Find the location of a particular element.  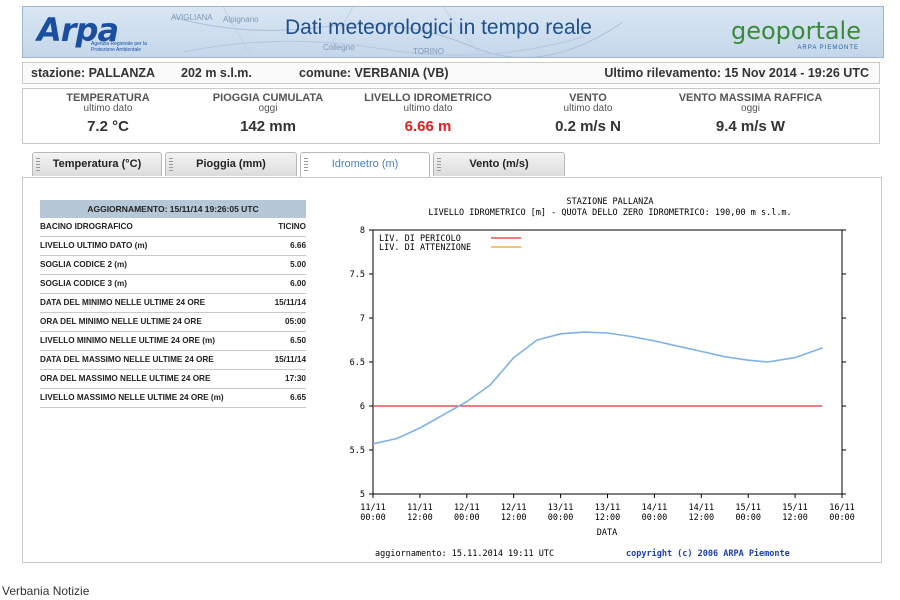

measure-water-level: LIVELLO IDROMETRICO ultimo dato 6.66 m is located at coordinates (428, 114).